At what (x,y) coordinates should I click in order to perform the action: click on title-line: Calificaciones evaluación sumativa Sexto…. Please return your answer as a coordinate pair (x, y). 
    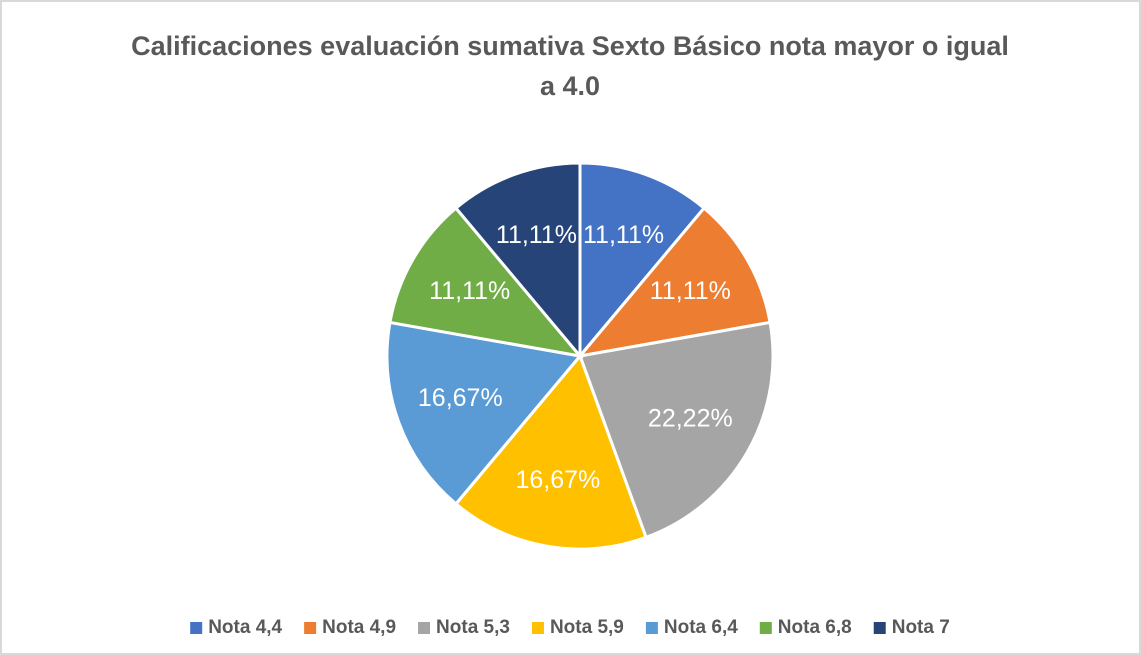
    Looking at the image, I should click on (570, 46).